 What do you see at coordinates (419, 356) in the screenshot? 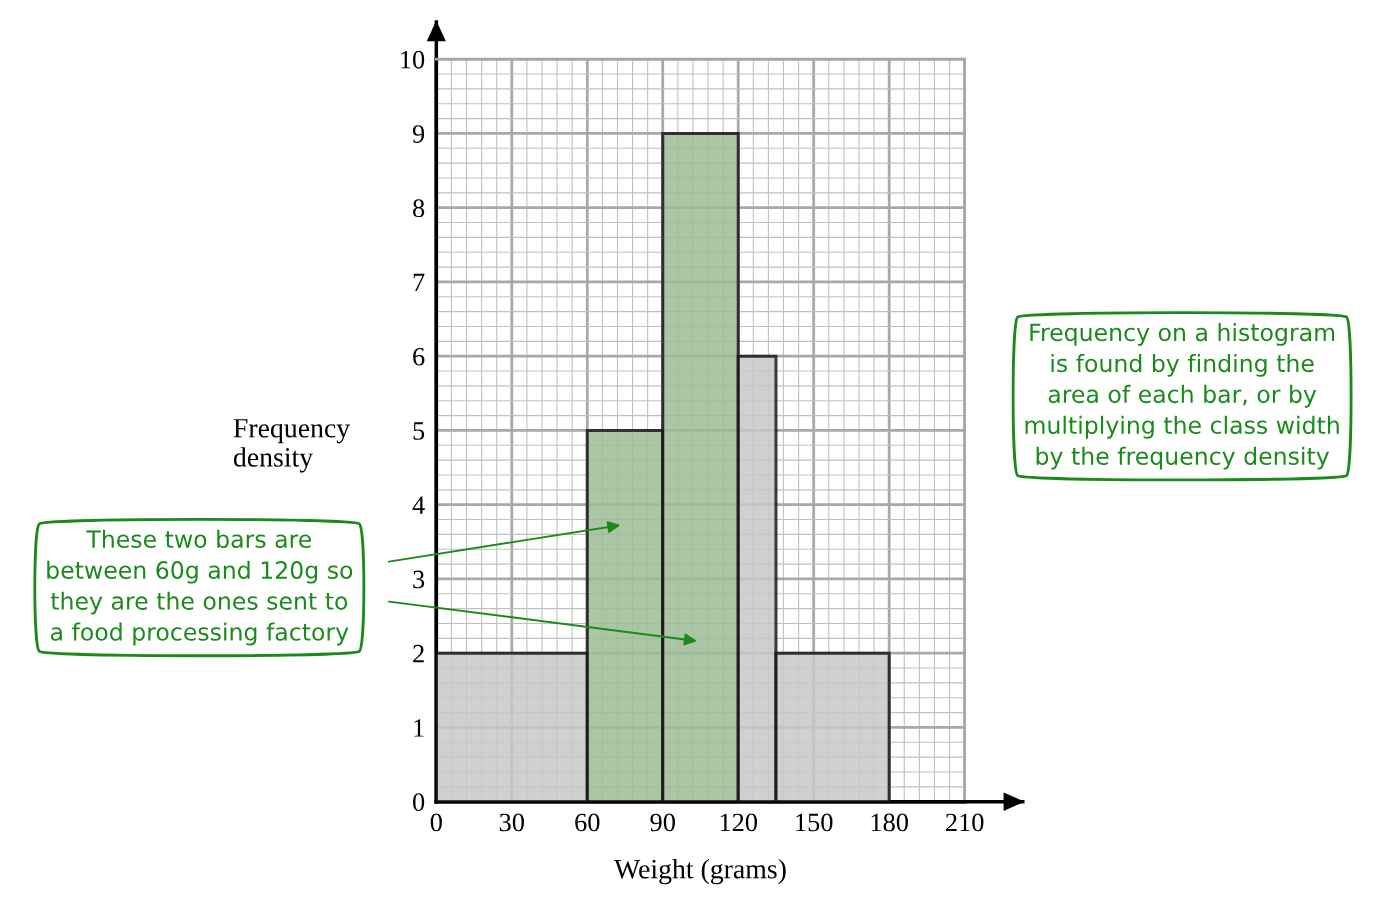
I see `y-tick-label: 6` at bounding box center [419, 356].